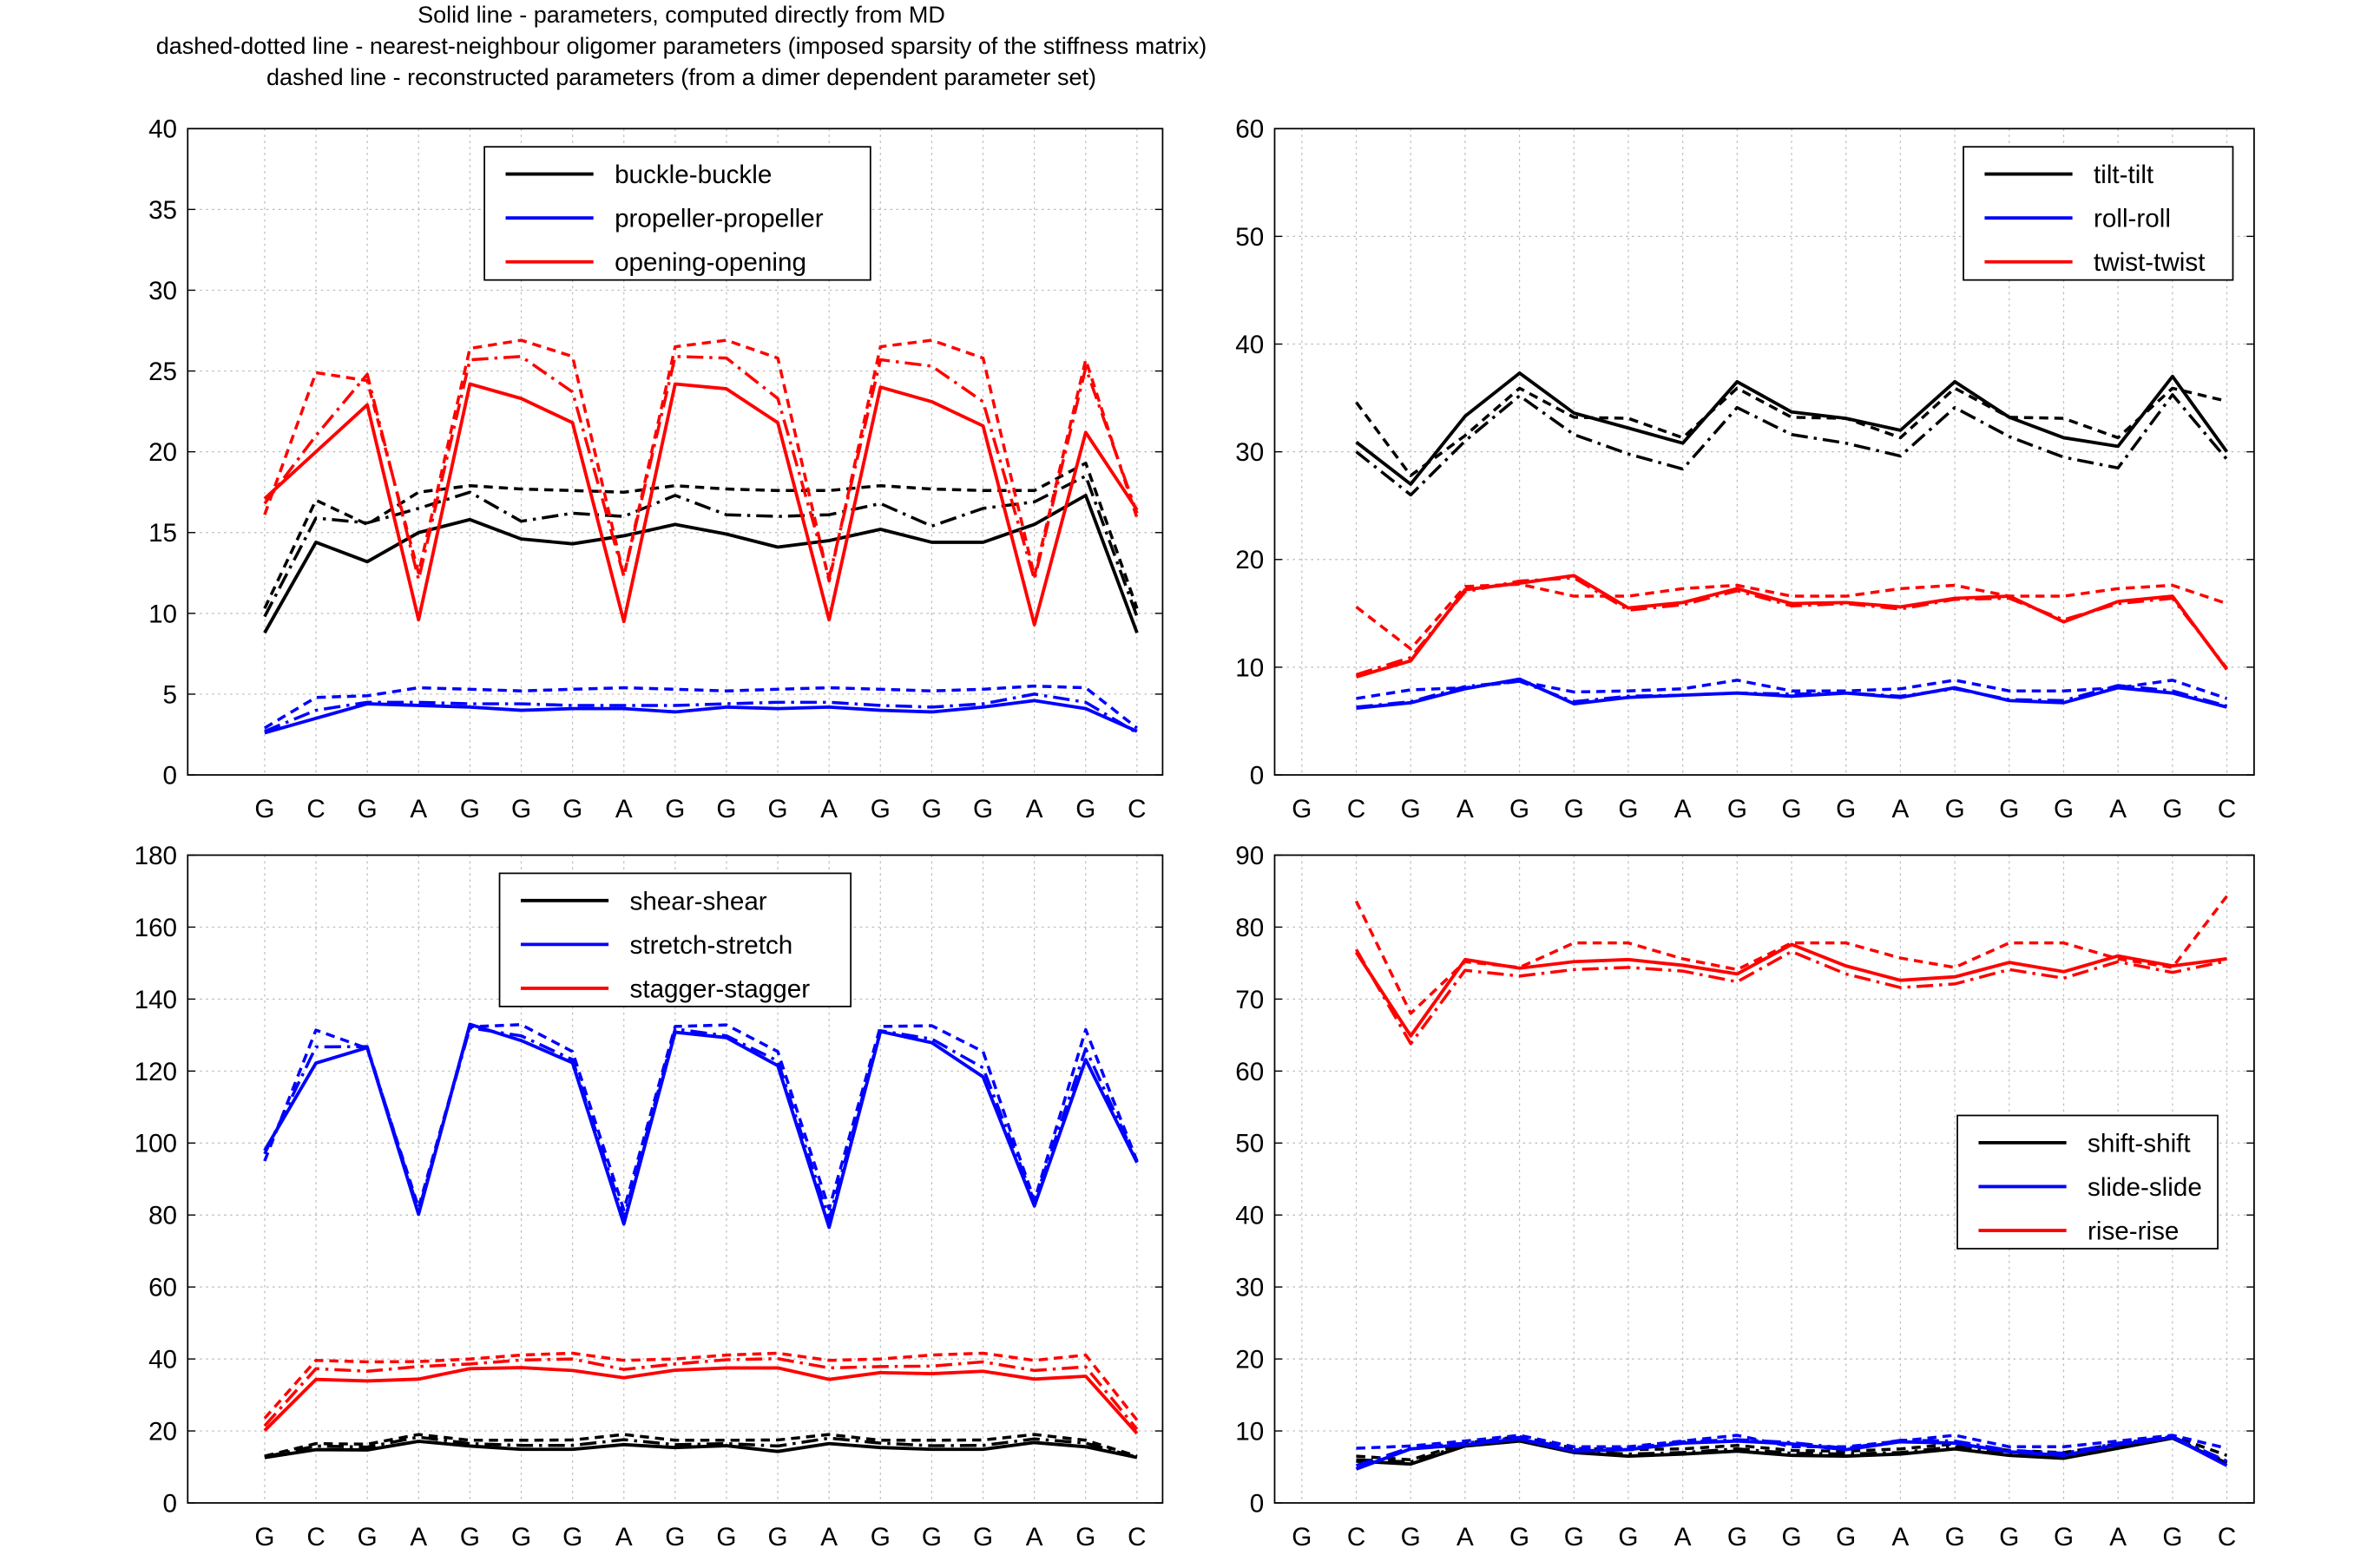  What do you see at coordinates (156, 1072) in the screenshot?
I see `y-tick-label: 120` at bounding box center [156, 1072].